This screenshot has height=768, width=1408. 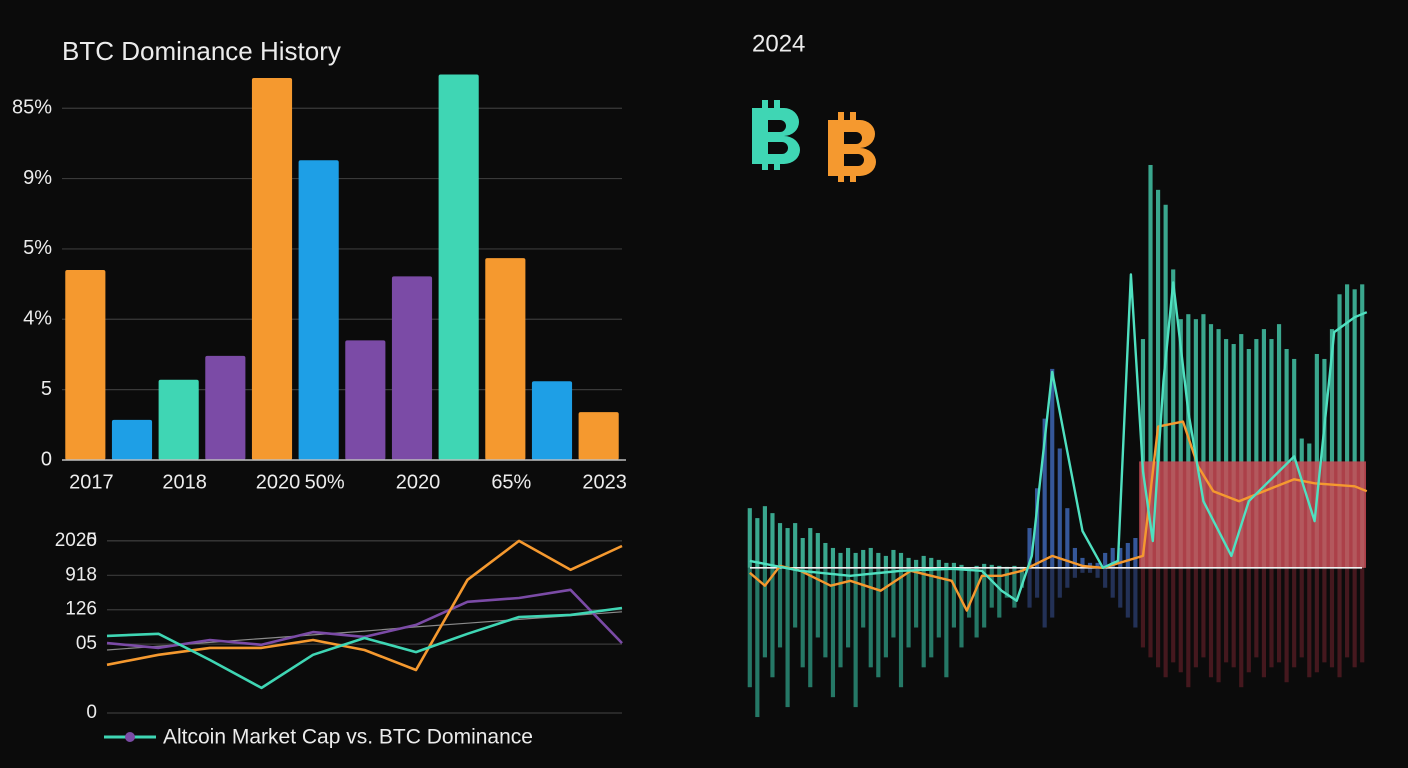 I want to click on y-tick-label: 126, so click(x=81, y=609).